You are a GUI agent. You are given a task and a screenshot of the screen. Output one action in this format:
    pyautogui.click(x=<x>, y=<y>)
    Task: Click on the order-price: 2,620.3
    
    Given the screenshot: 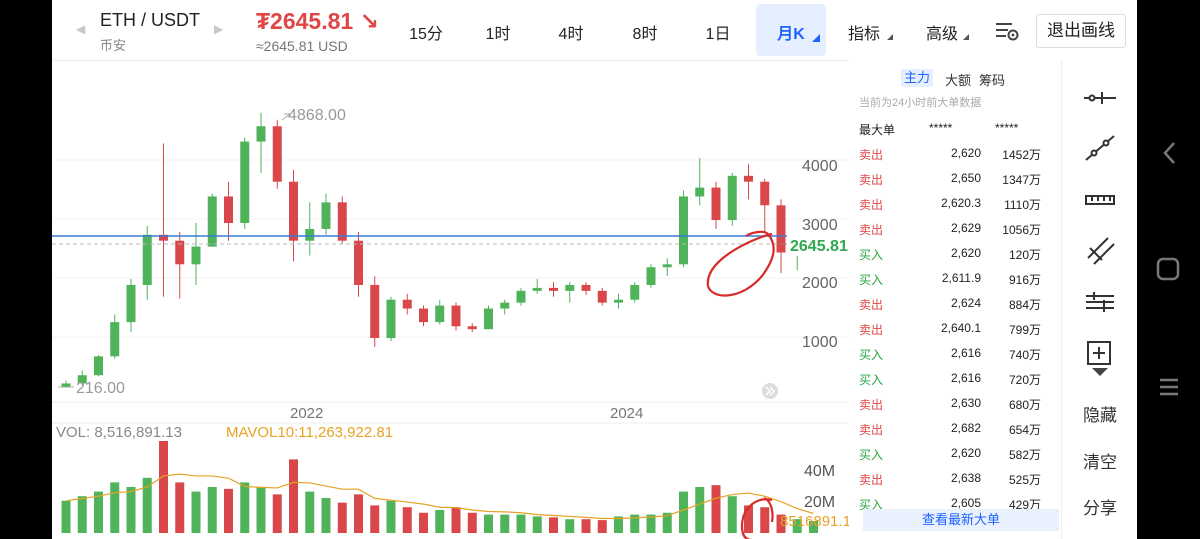 What is the action you would take?
    pyautogui.click(x=960, y=203)
    